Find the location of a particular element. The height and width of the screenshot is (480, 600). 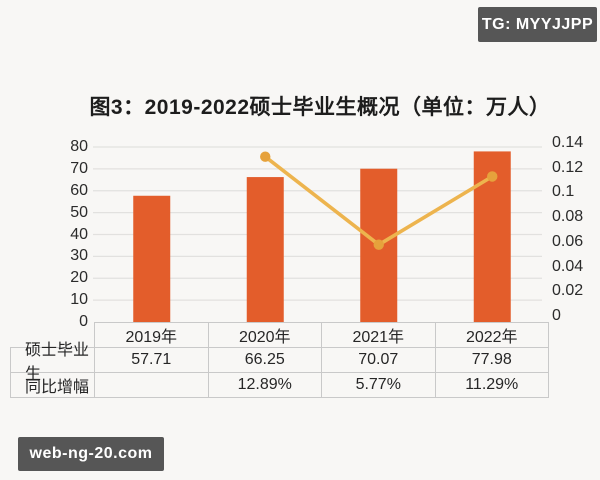

left-axis-tick: 10 is located at coordinates (79, 300).